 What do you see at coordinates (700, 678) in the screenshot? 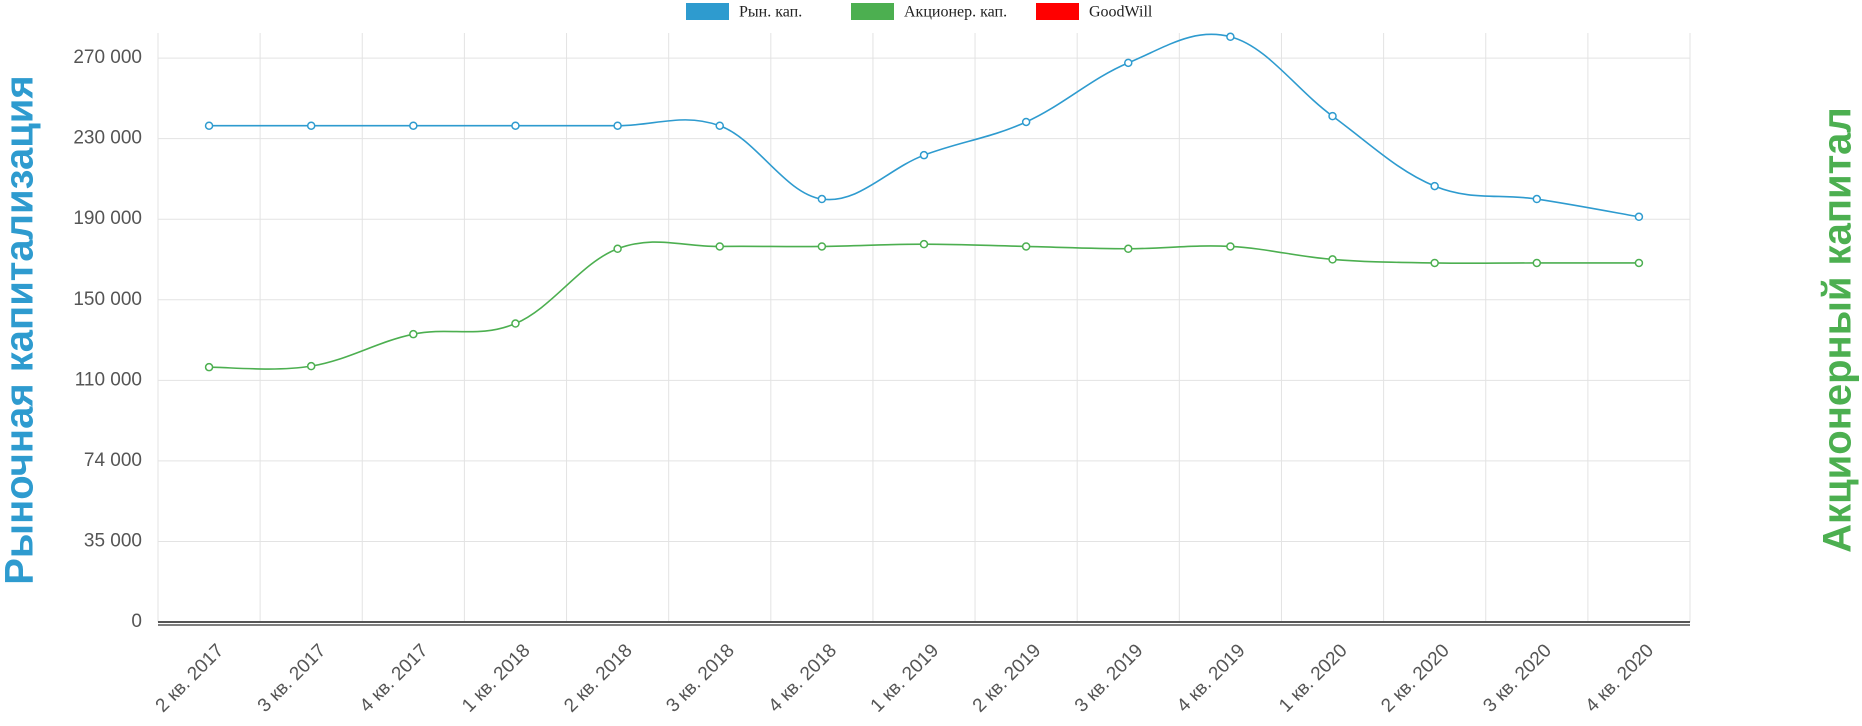
I see `x-tick-label: 3 кв. 2018` at bounding box center [700, 678].